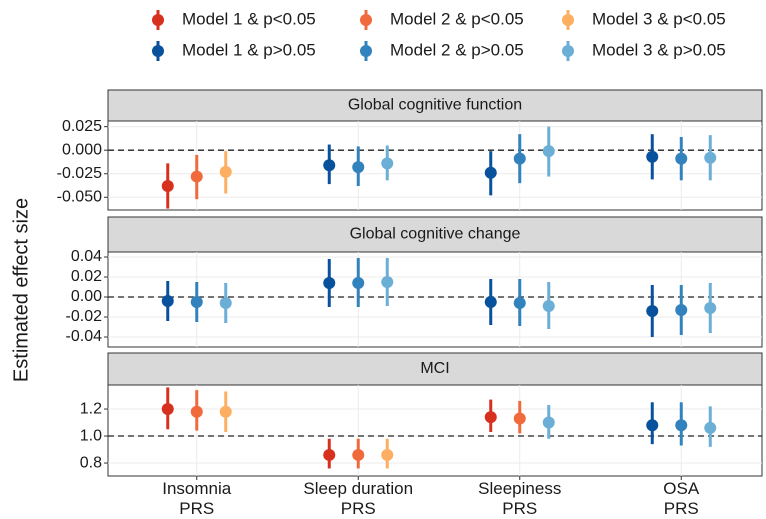 The height and width of the screenshot is (519, 766). Describe the element at coordinates (21, 290) in the screenshot. I see `y-axis-label: Estimated effect size` at that location.